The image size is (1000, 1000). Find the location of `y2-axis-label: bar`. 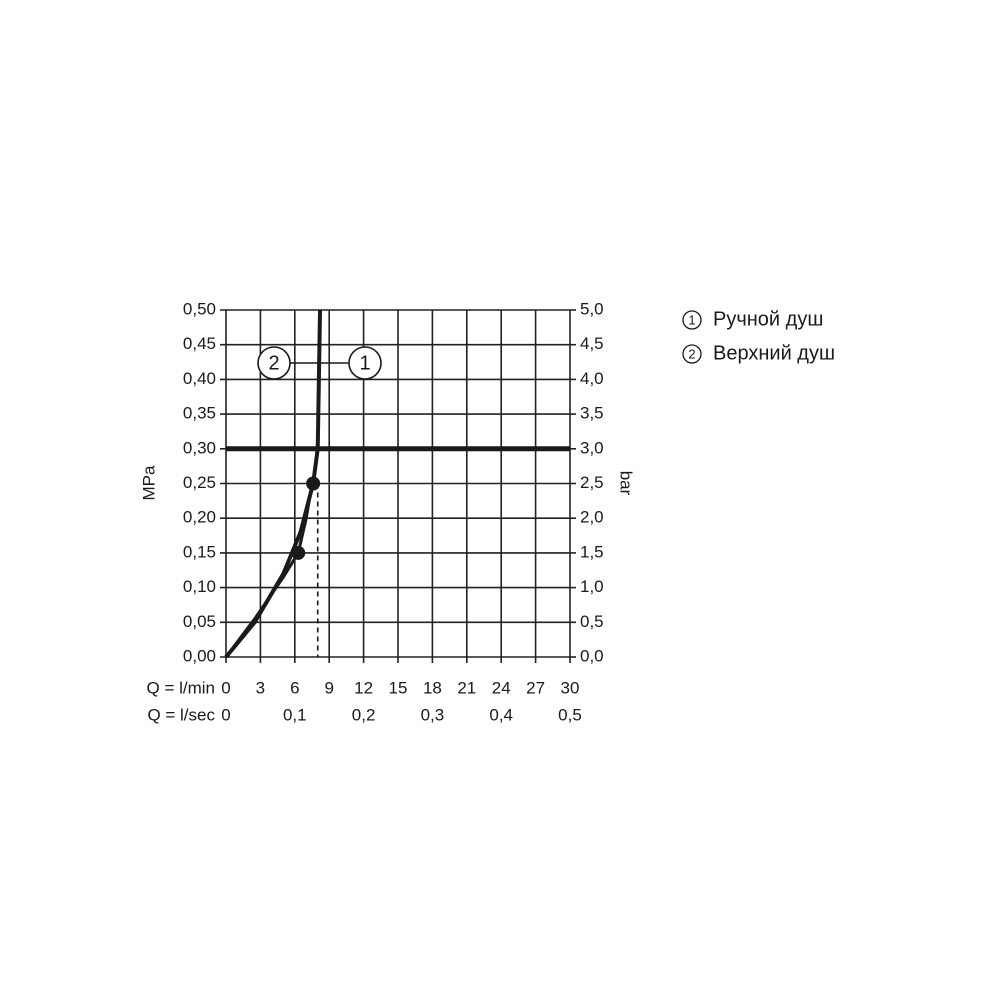

y2-axis-label: bar is located at coordinates (626, 483).